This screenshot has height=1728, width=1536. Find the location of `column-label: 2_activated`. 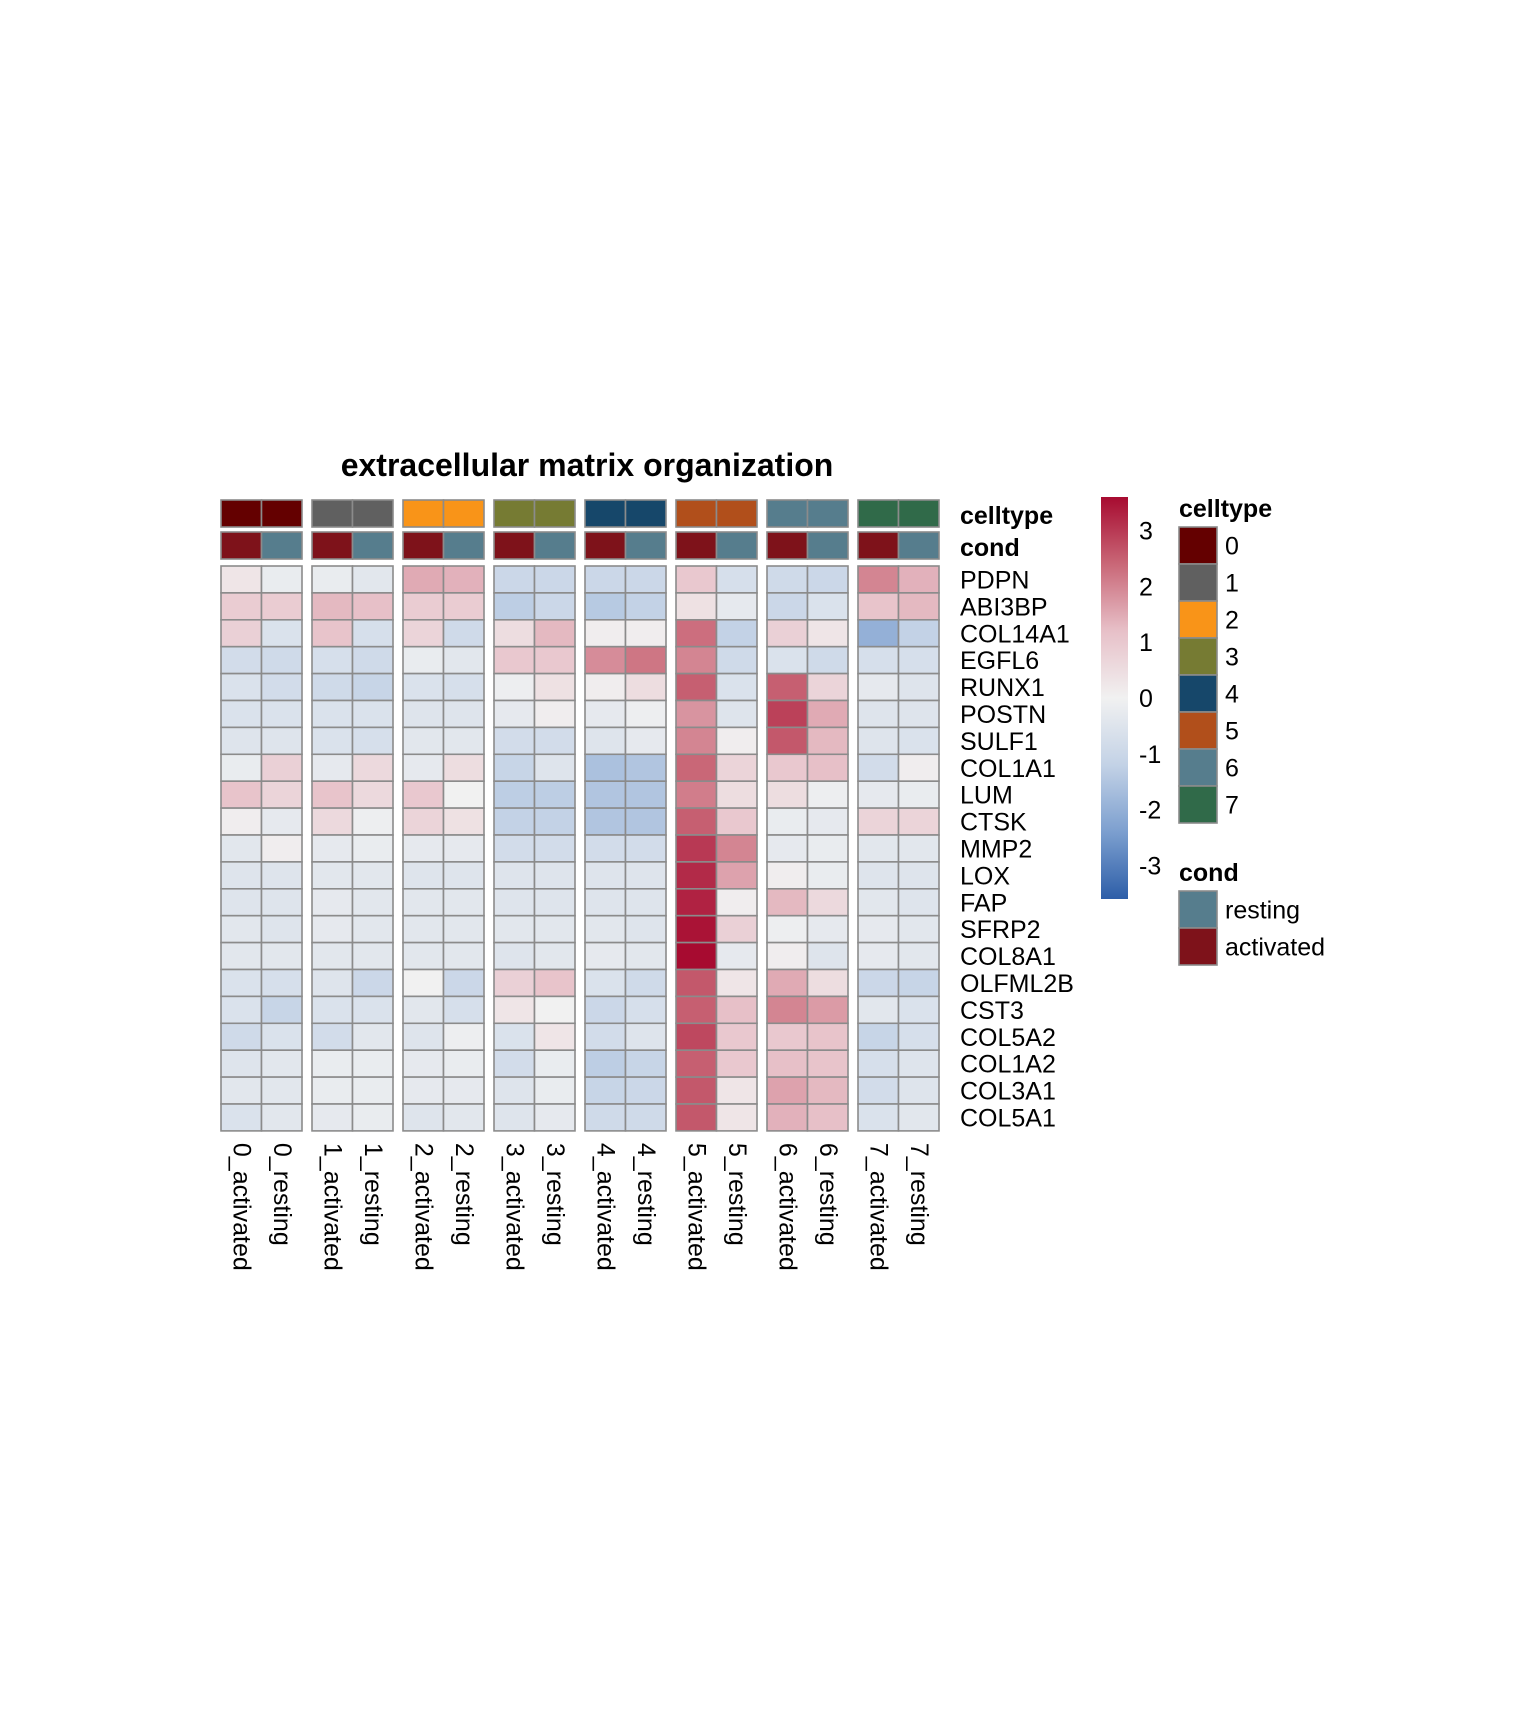

column-label: 2_activated is located at coordinates (423, 1207).